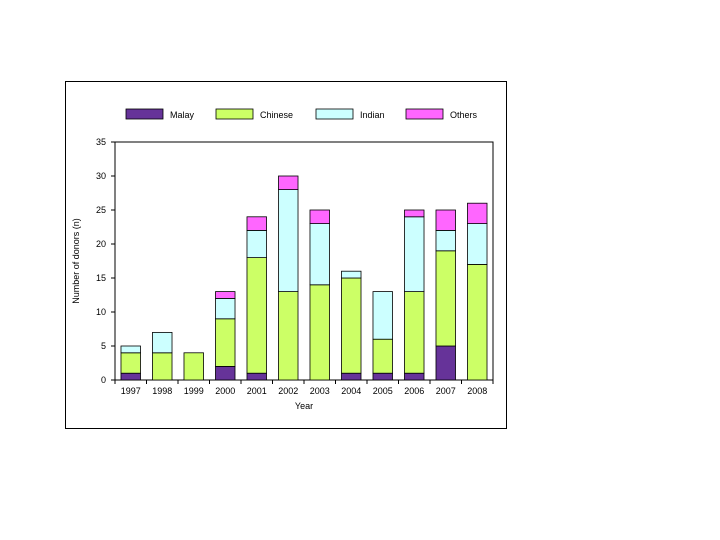 This screenshot has height=540, width=720. Describe the element at coordinates (383, 391) in the screenshot. I see `x-tick-label: 2005` at that location.